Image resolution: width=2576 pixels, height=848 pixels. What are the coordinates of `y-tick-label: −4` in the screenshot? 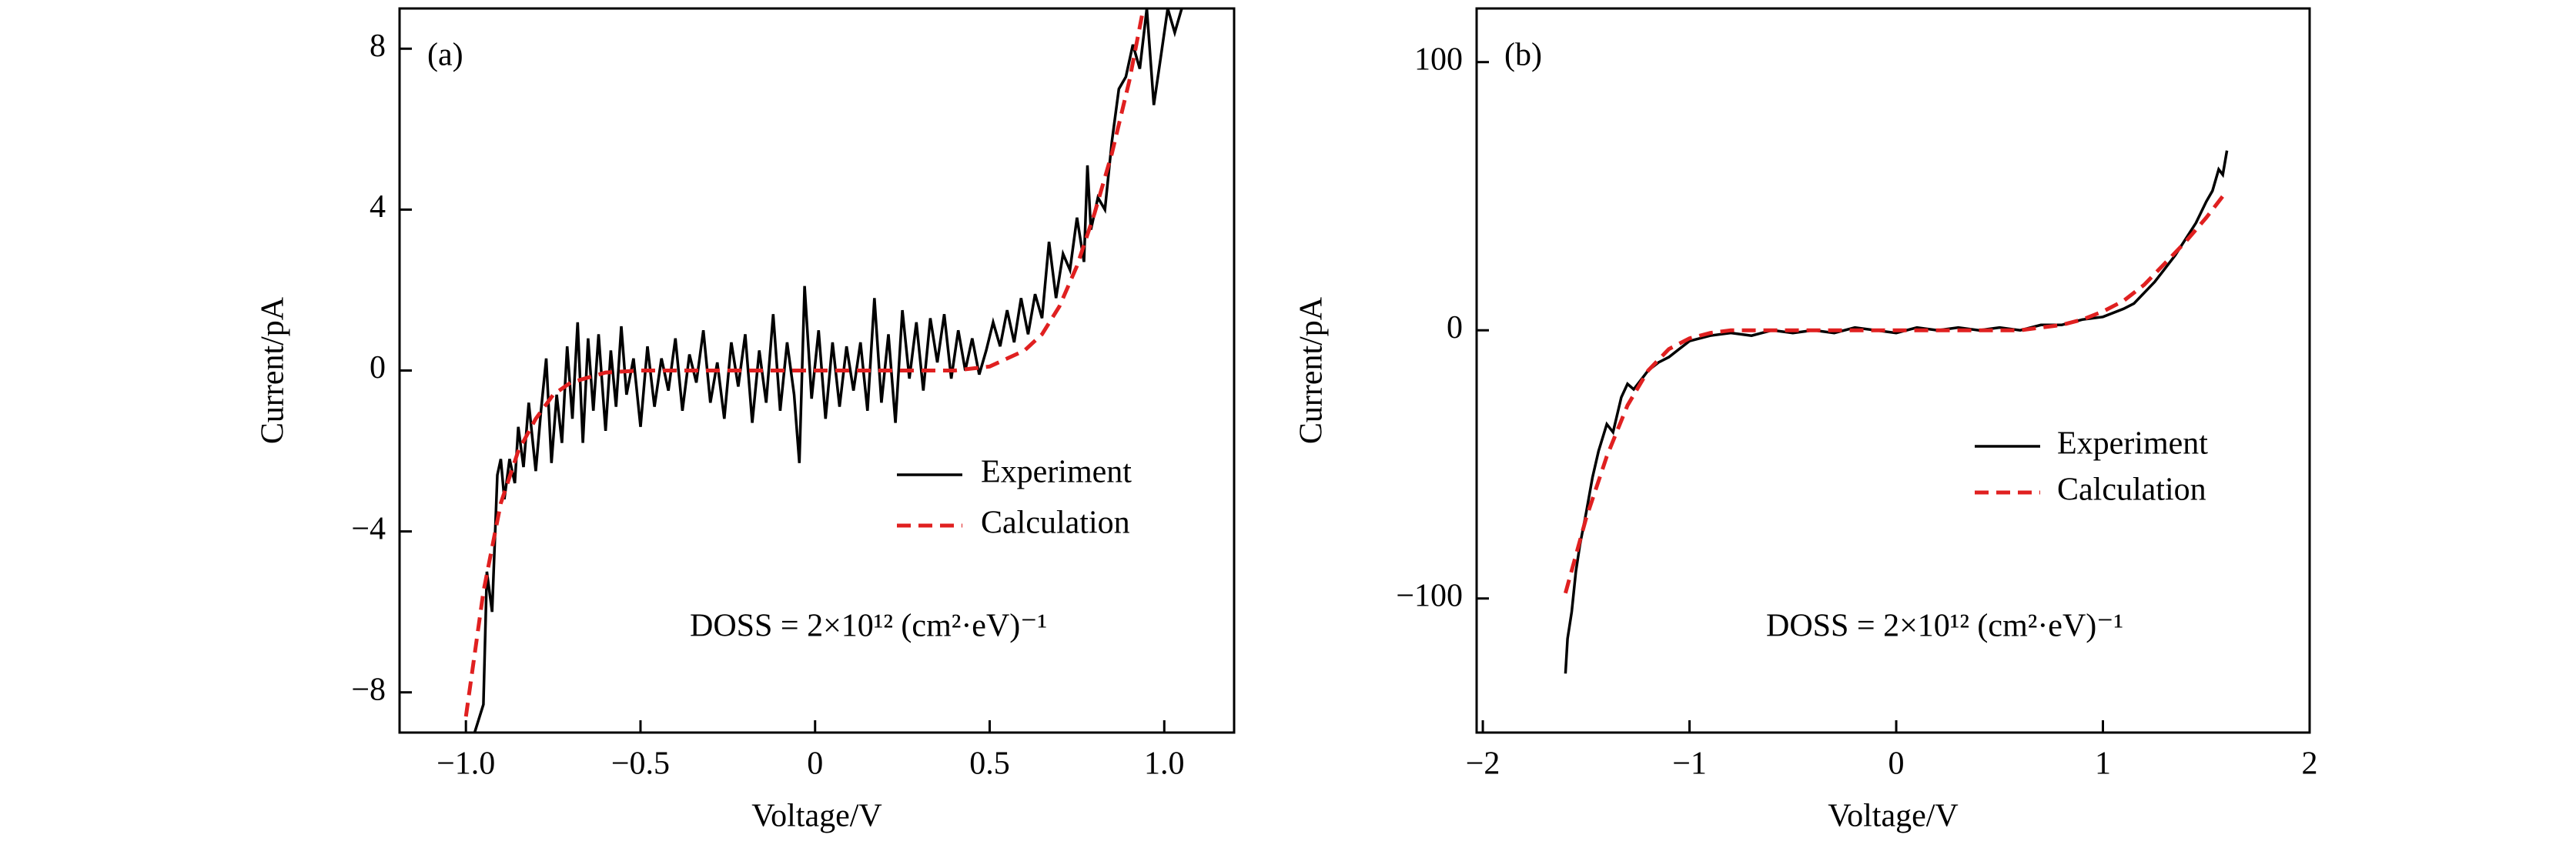 It's located at (369, 528).